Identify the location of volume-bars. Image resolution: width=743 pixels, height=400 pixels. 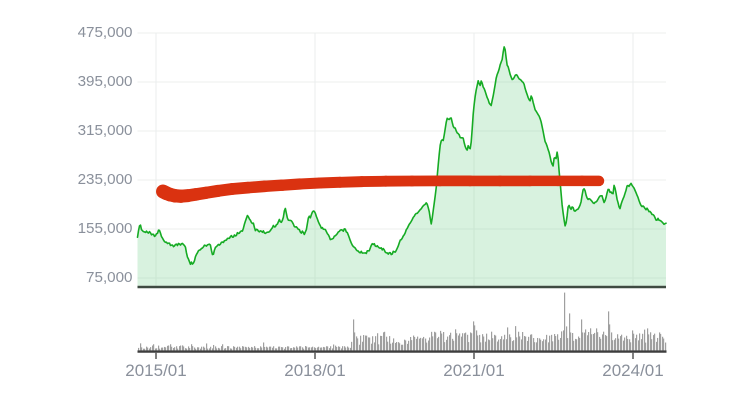
(402, 321).